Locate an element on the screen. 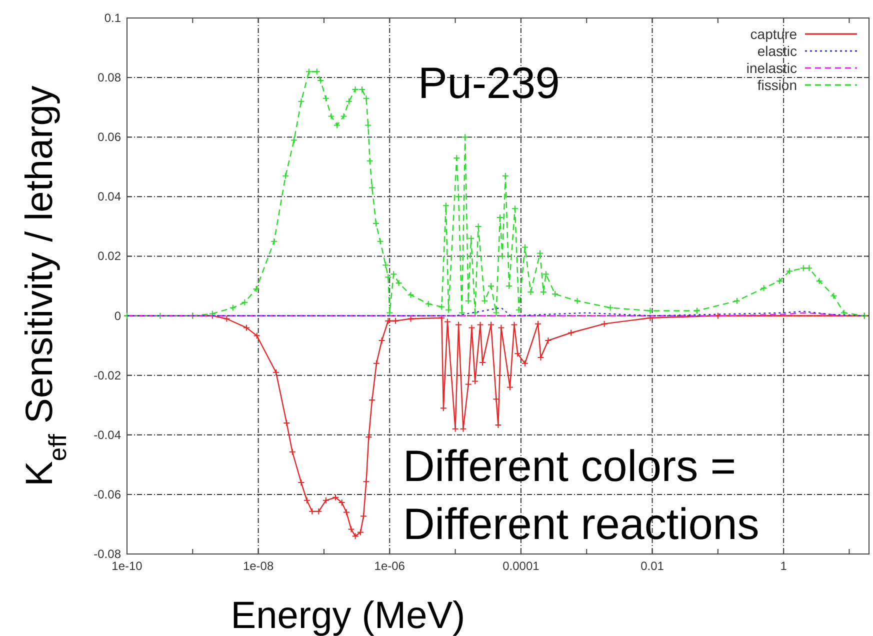  legend-label: capture is located at coordinates (774, 34).